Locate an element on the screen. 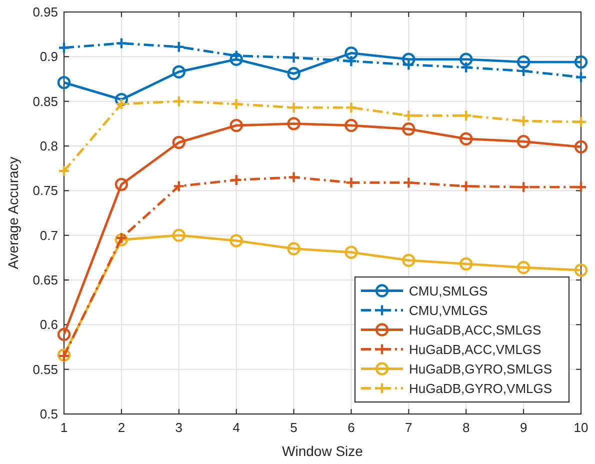 The width and height of the screenshot is (595, 464). legend-label: CMU,VMLGS is located at coordinates (448, 310).